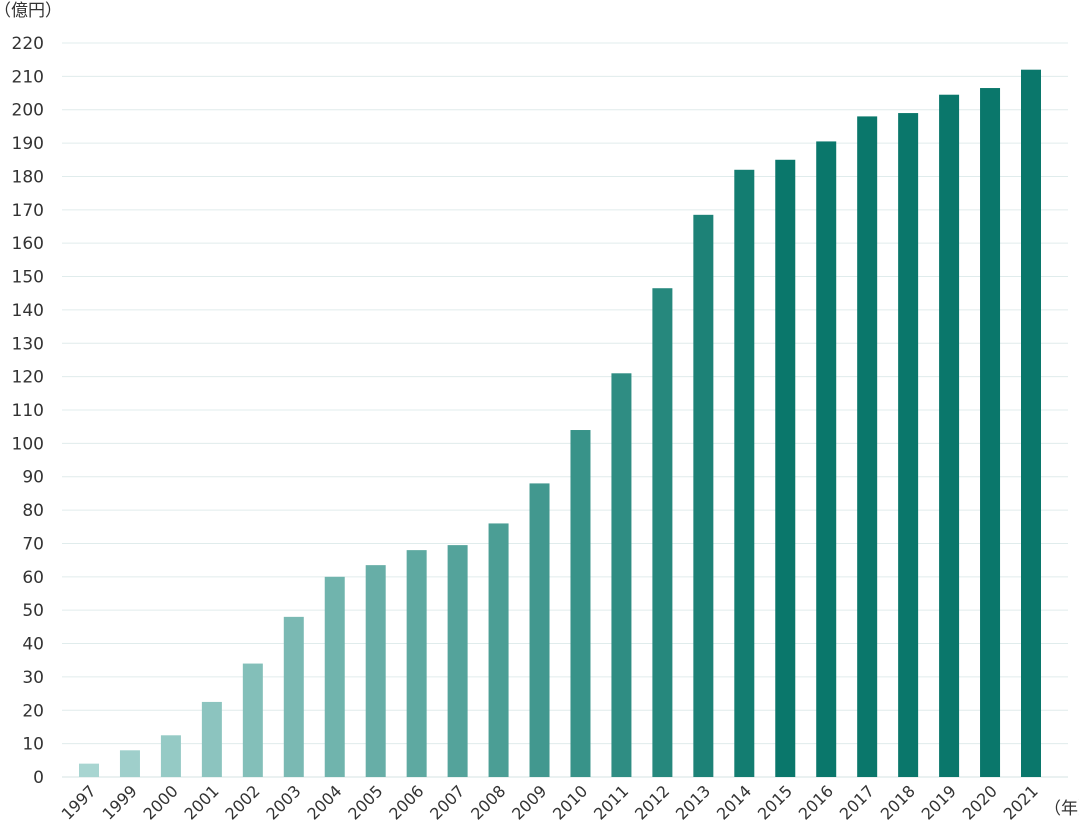  I want to click on y-tick-label: 40, so click(33, 645).